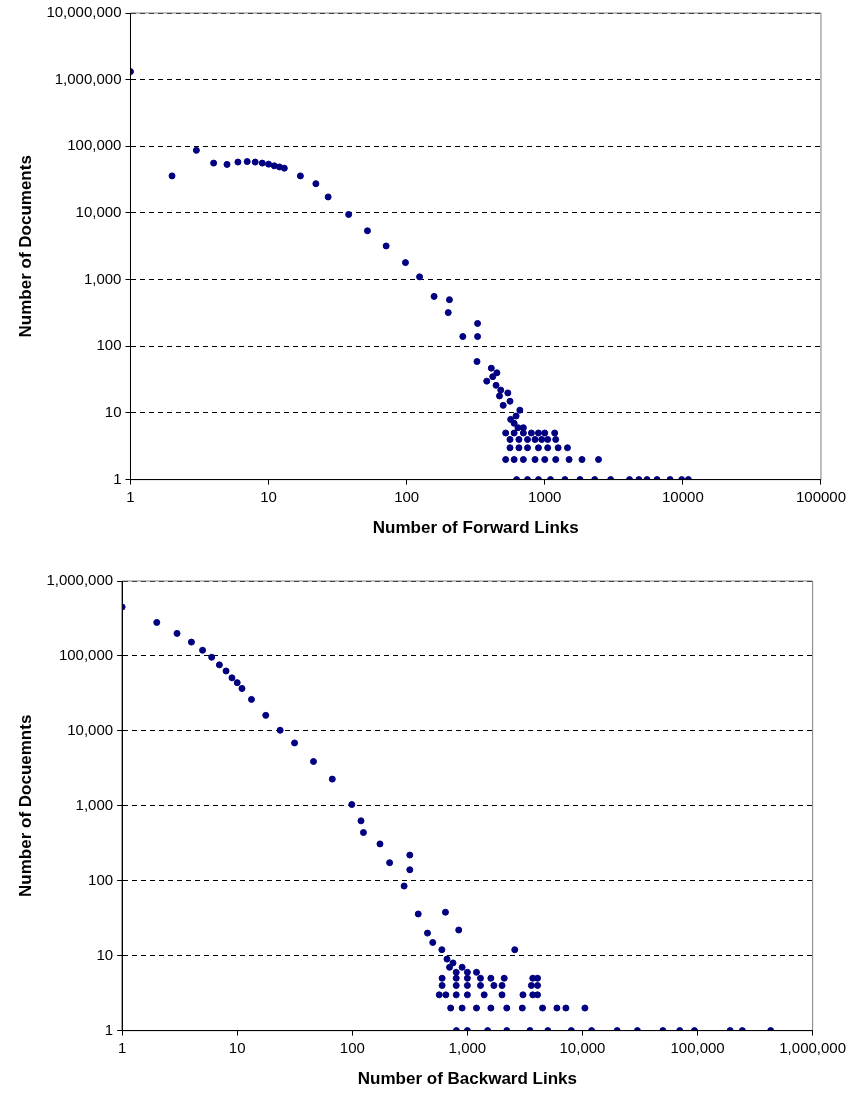 This screenshot has height=1102, width=850. I want to click on x-tick-label: 1000, so click(545, 496).